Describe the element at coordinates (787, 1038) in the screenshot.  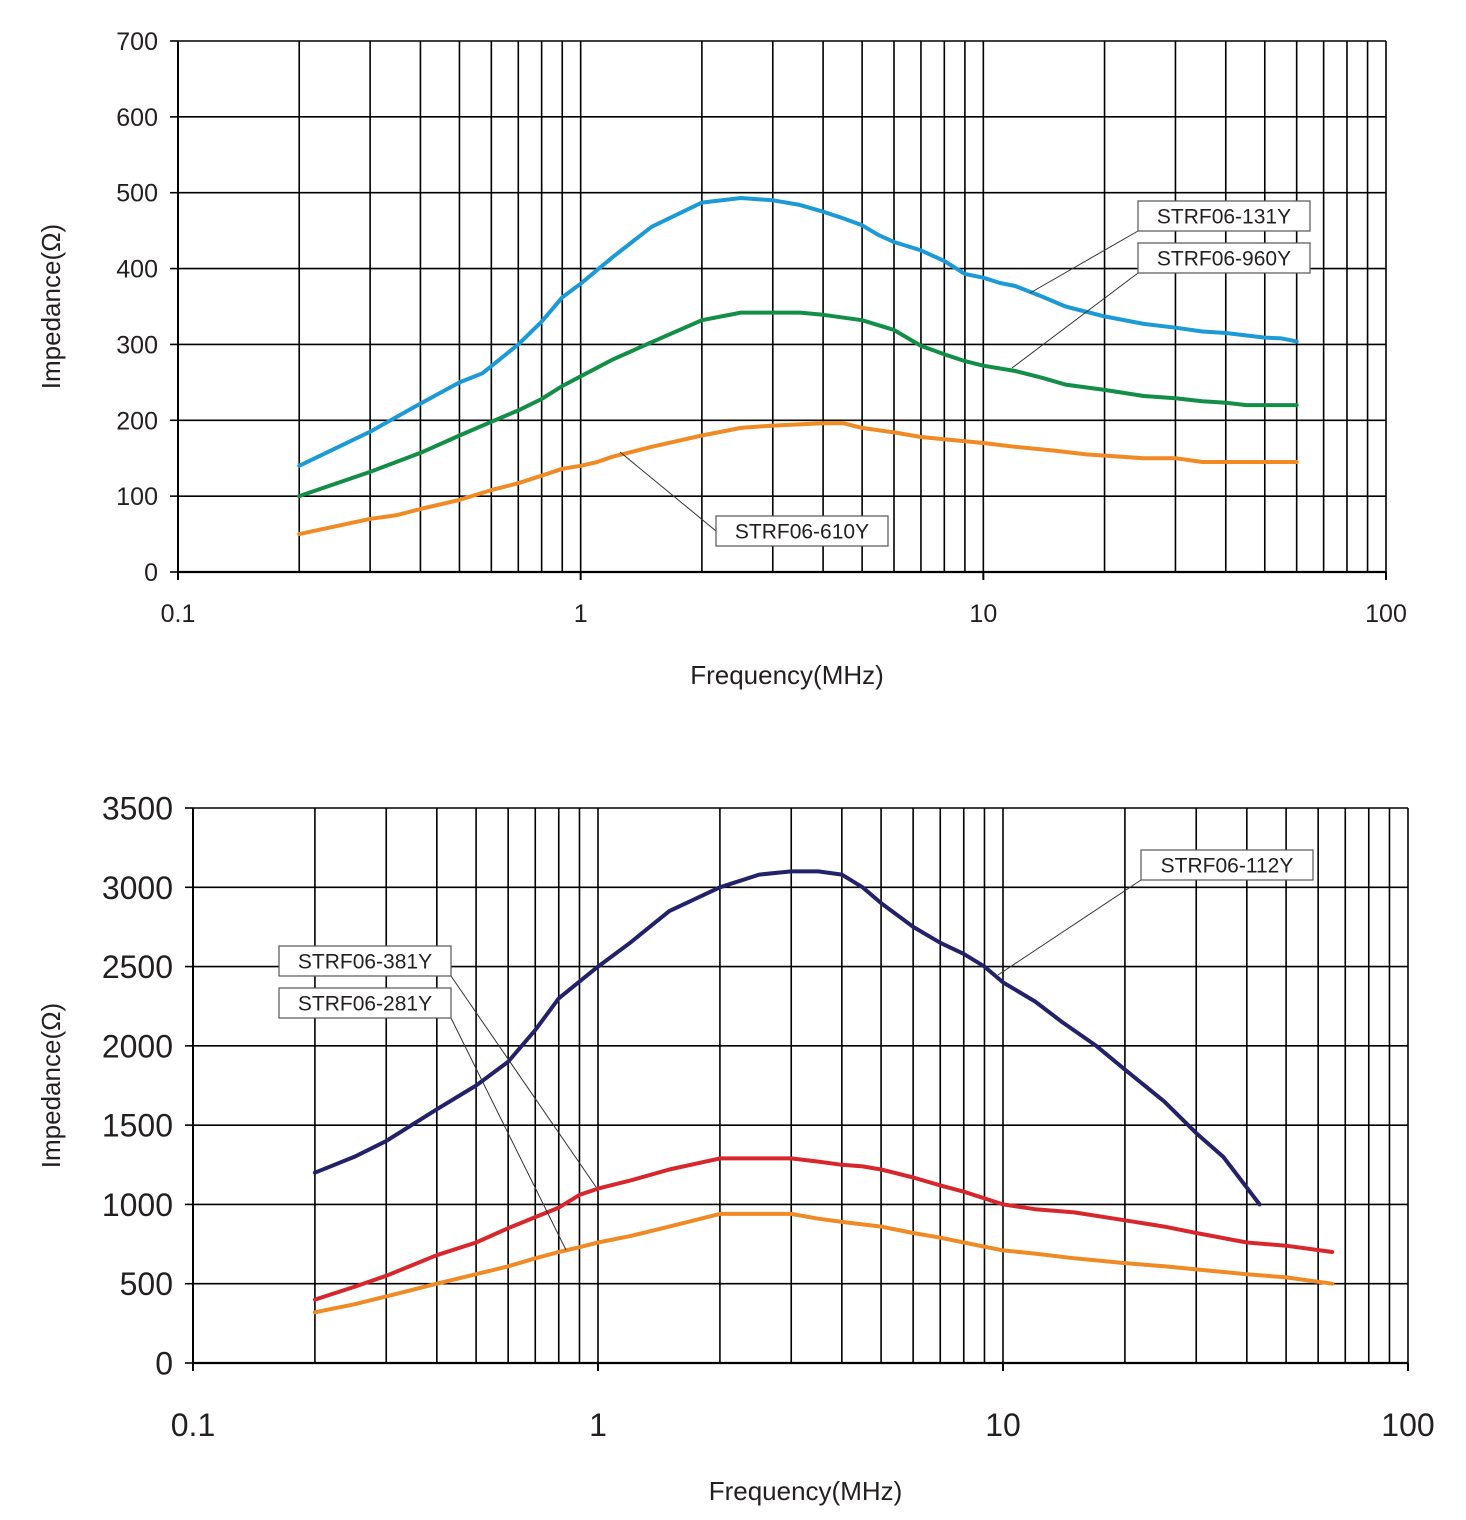
I see `series-line-strf06-112y` at that location.